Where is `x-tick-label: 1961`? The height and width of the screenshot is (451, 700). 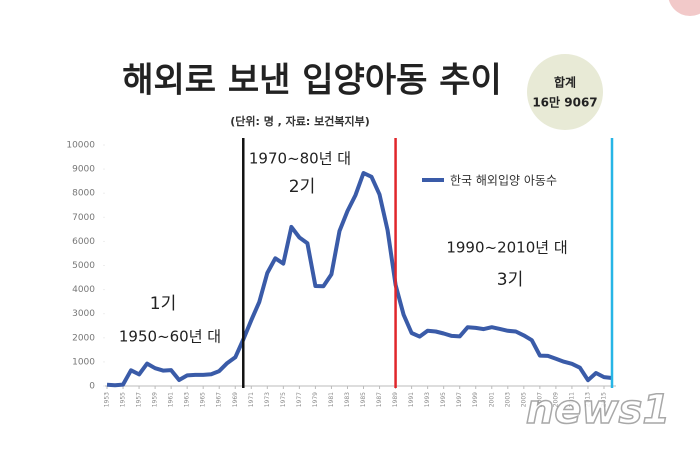
x-tick-label: 1961 is located at coordinates (171, 399).